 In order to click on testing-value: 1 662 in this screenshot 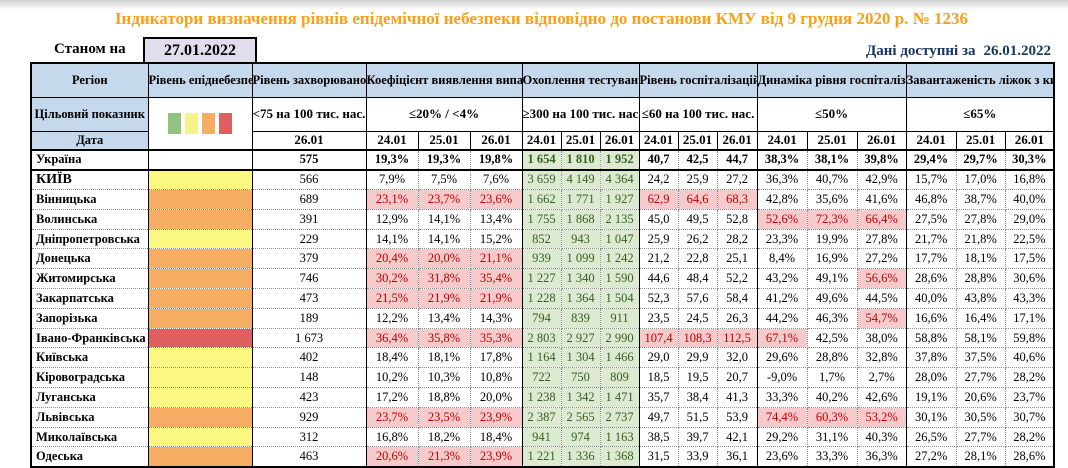, I will do `click(542, 199)`.